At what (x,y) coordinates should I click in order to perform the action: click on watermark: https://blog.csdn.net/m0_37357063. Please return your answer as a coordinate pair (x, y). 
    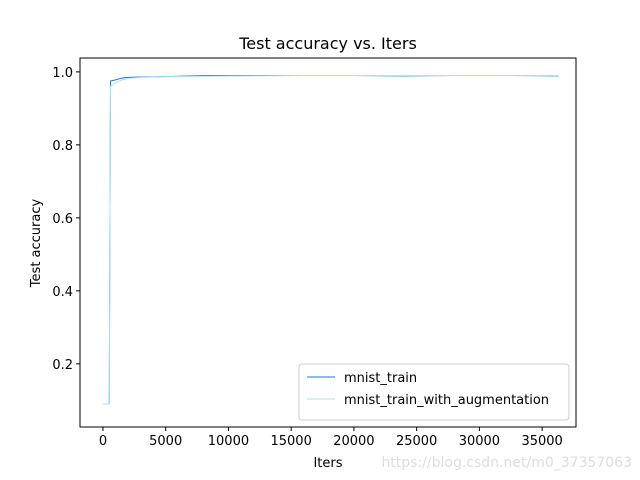
    Looking at the image, I should click on (506, 463).